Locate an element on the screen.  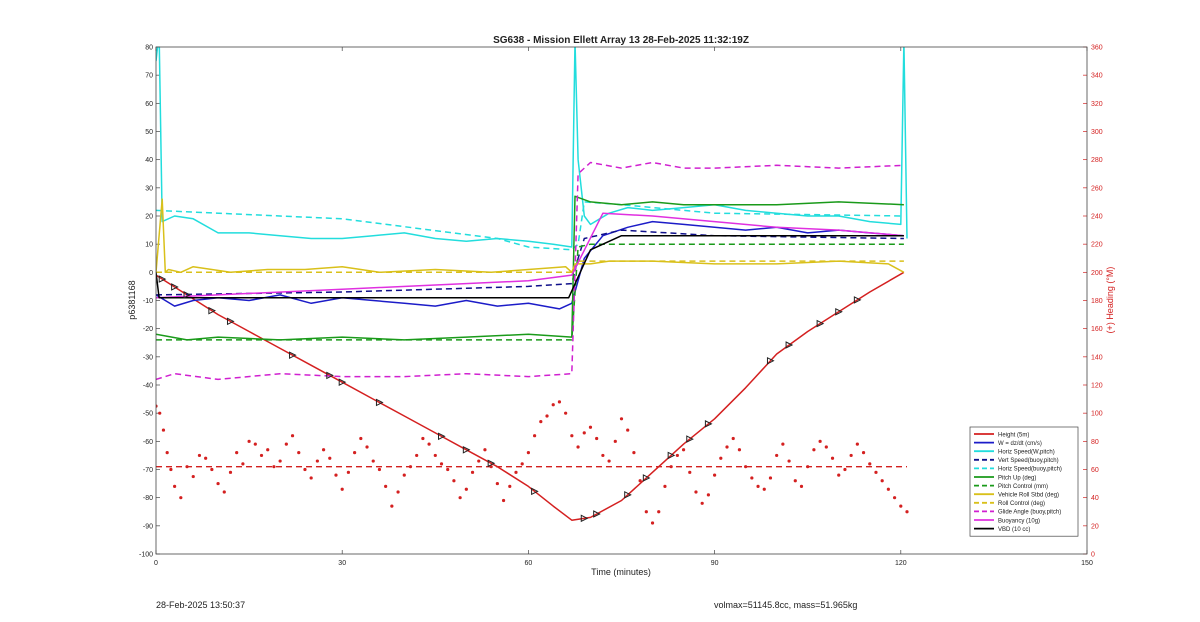
y-axis-label: p6381168 is located at coordinates (132, 299).